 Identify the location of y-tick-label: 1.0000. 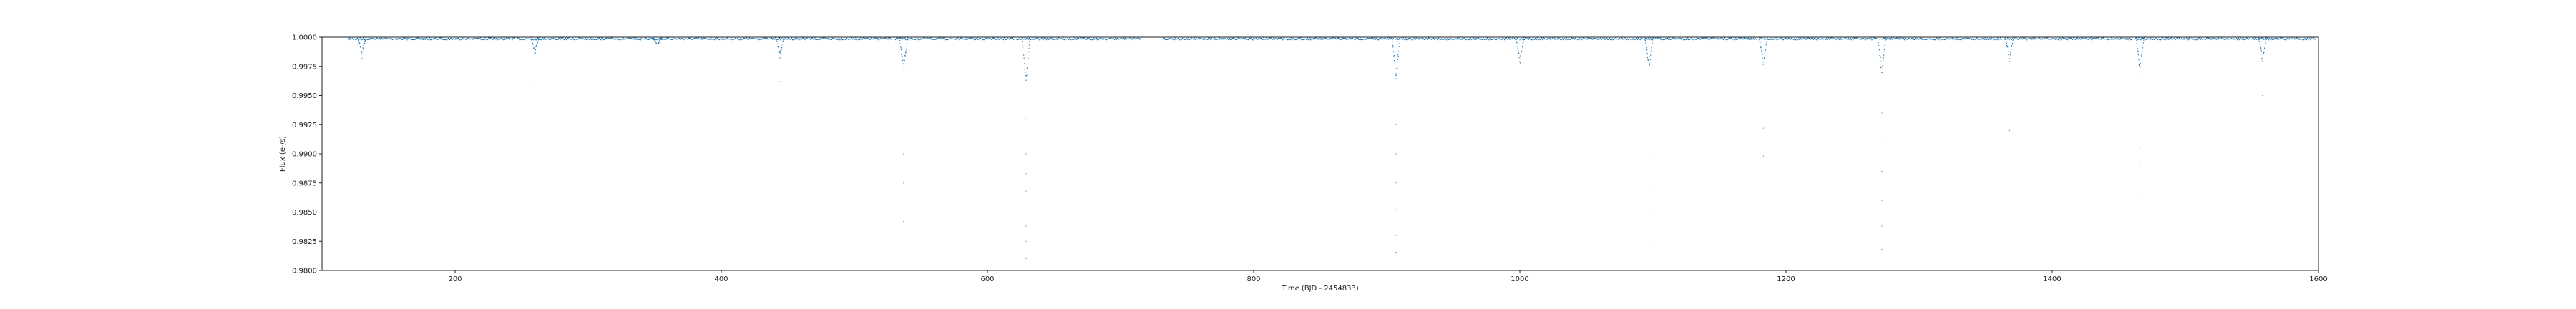
(304, 38).